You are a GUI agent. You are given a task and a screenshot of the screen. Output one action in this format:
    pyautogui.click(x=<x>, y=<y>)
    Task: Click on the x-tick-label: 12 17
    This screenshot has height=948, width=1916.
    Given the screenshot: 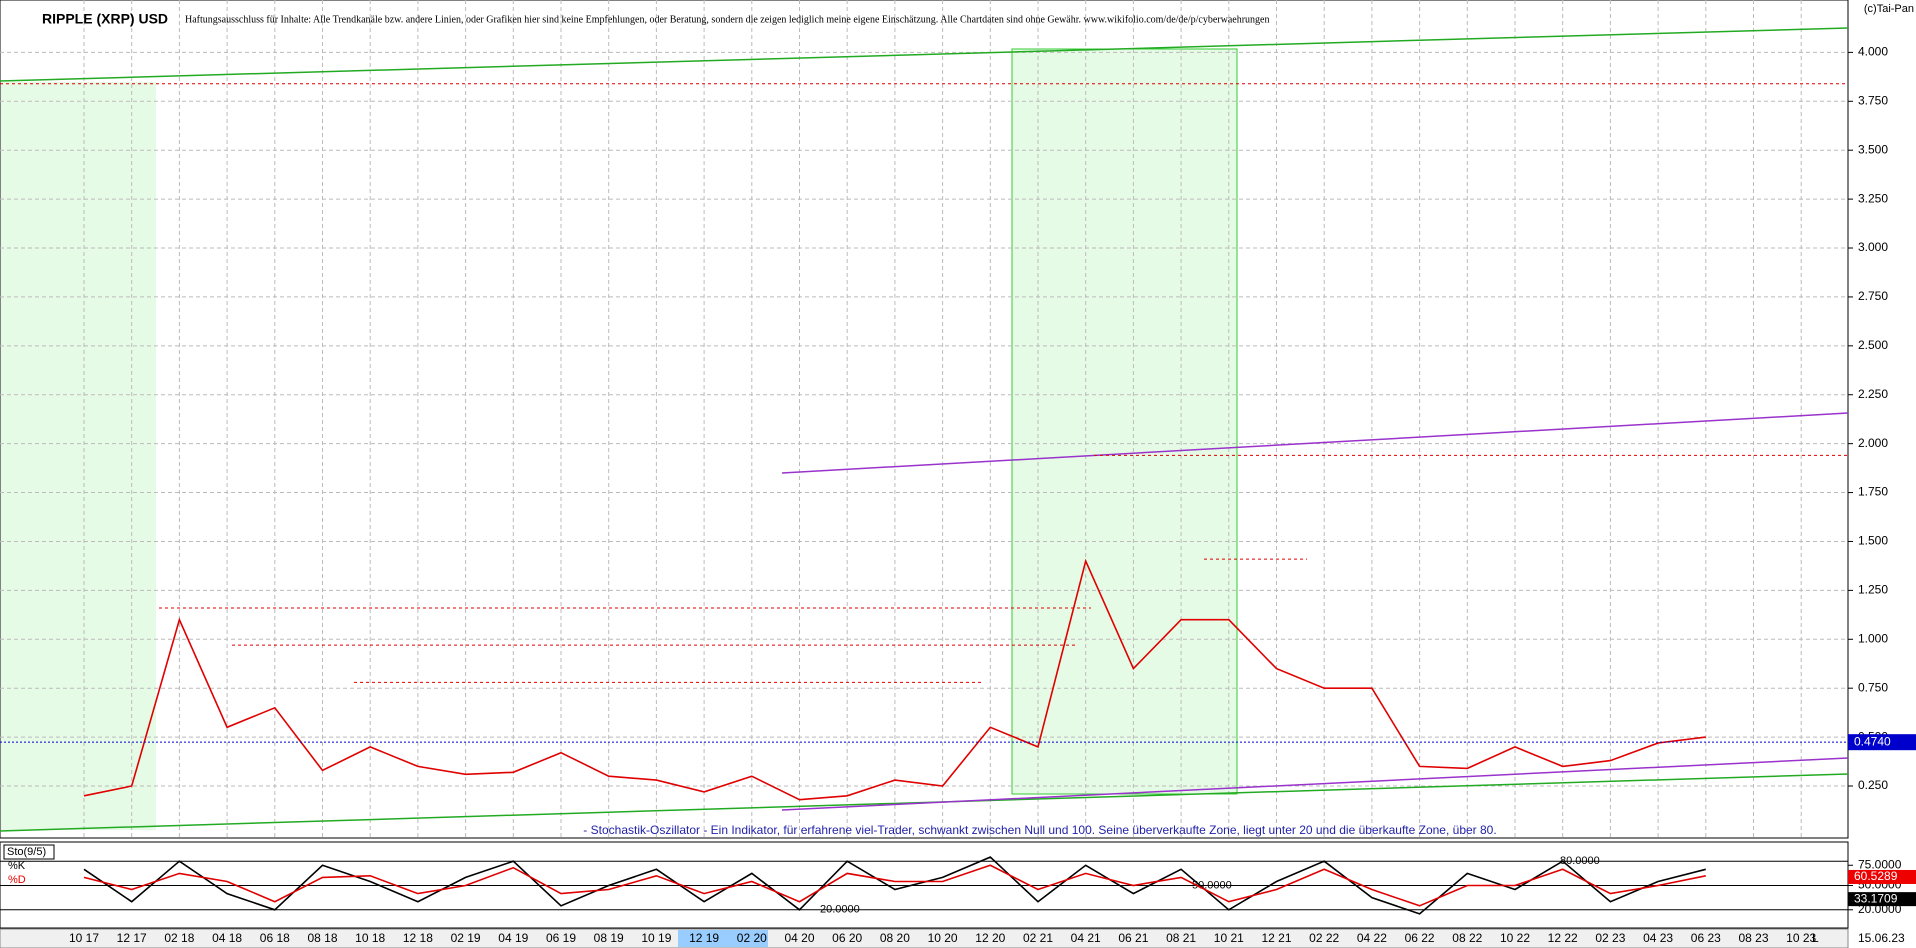 What is the action you would take?
    pyautogui.click(x=132, y=938)
    